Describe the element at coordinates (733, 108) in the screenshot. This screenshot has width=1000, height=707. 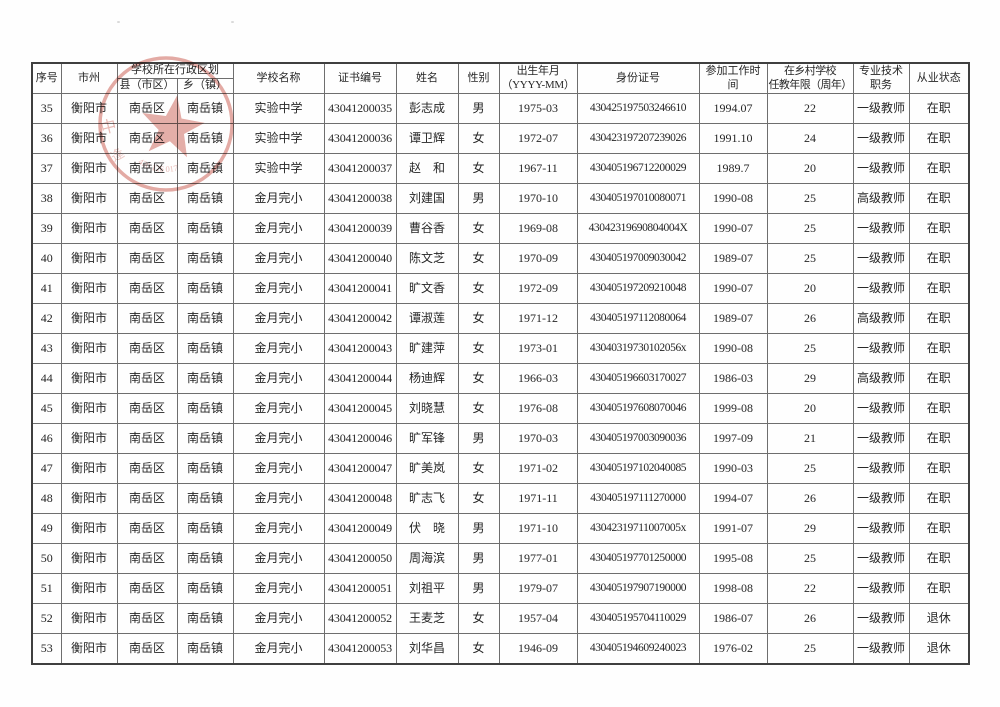
I see `cell-work-start: 1994.07` at that location.